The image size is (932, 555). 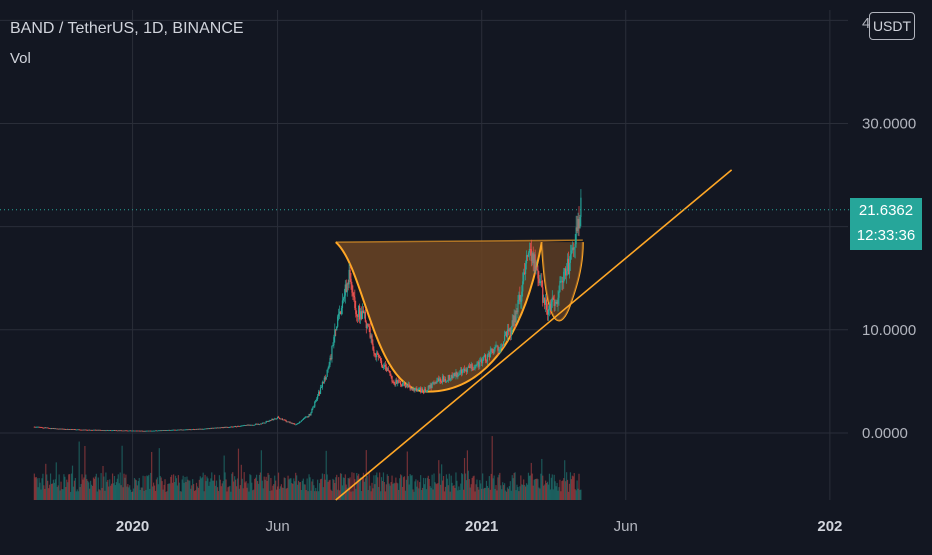 I want to click on volume-indicator-label: Vol, so click(x=20, y=58).